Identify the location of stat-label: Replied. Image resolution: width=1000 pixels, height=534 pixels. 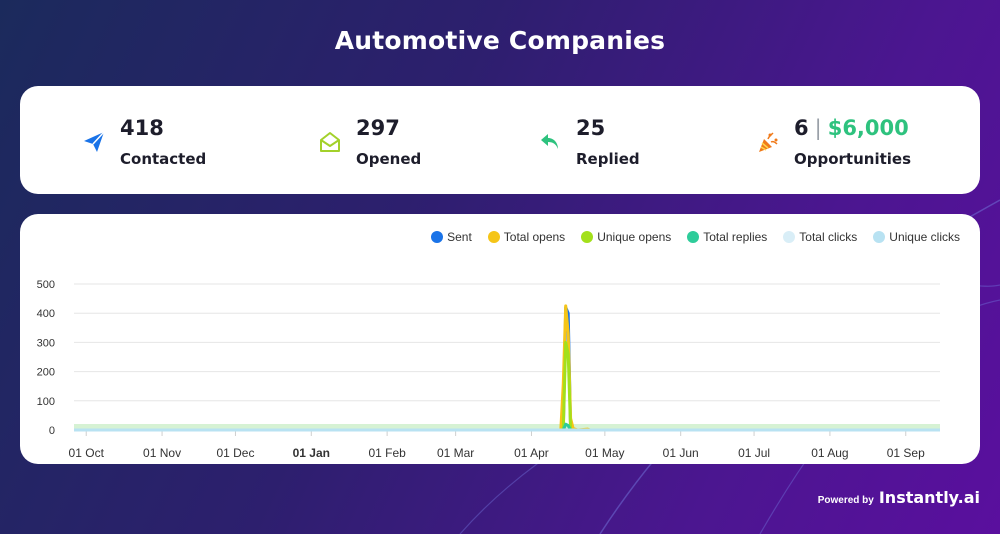
(608, 159).